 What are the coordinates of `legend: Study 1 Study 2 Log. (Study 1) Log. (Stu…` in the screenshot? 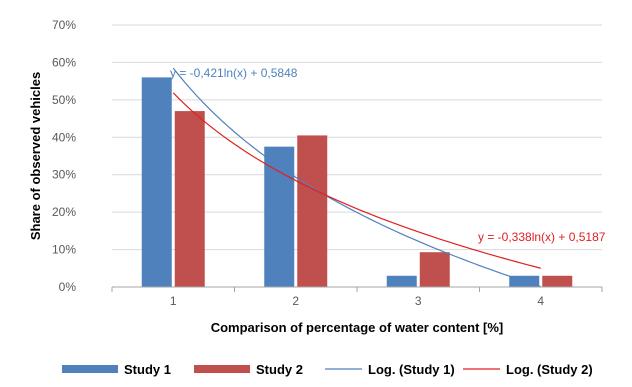 It's located at (327, 369).